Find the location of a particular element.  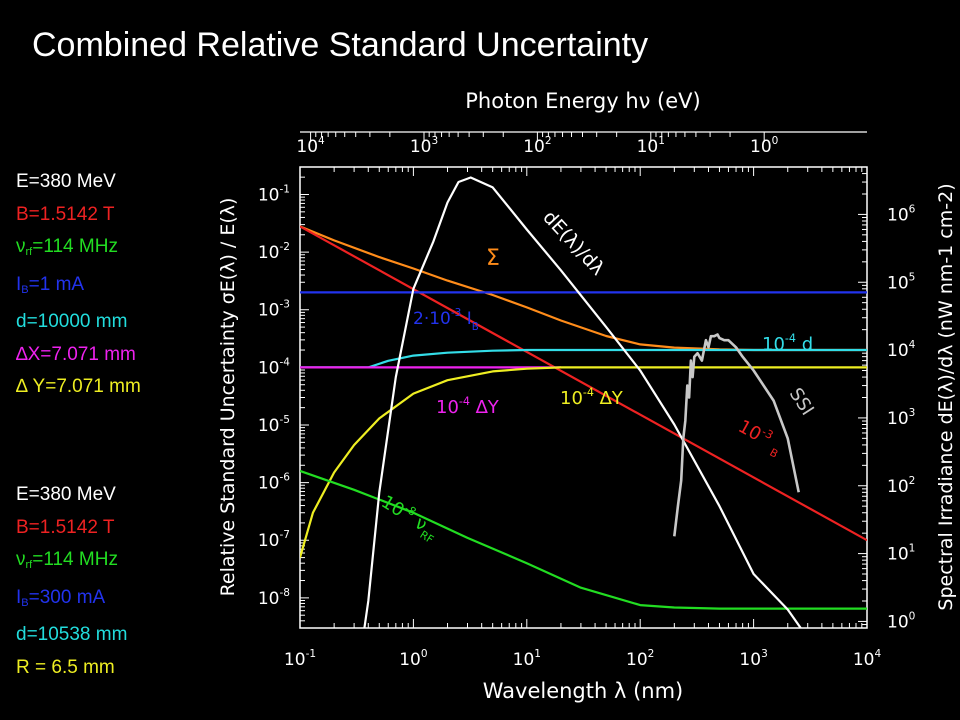

y-right-tick-label: 10⁰ is located at coordinates (901, 621).